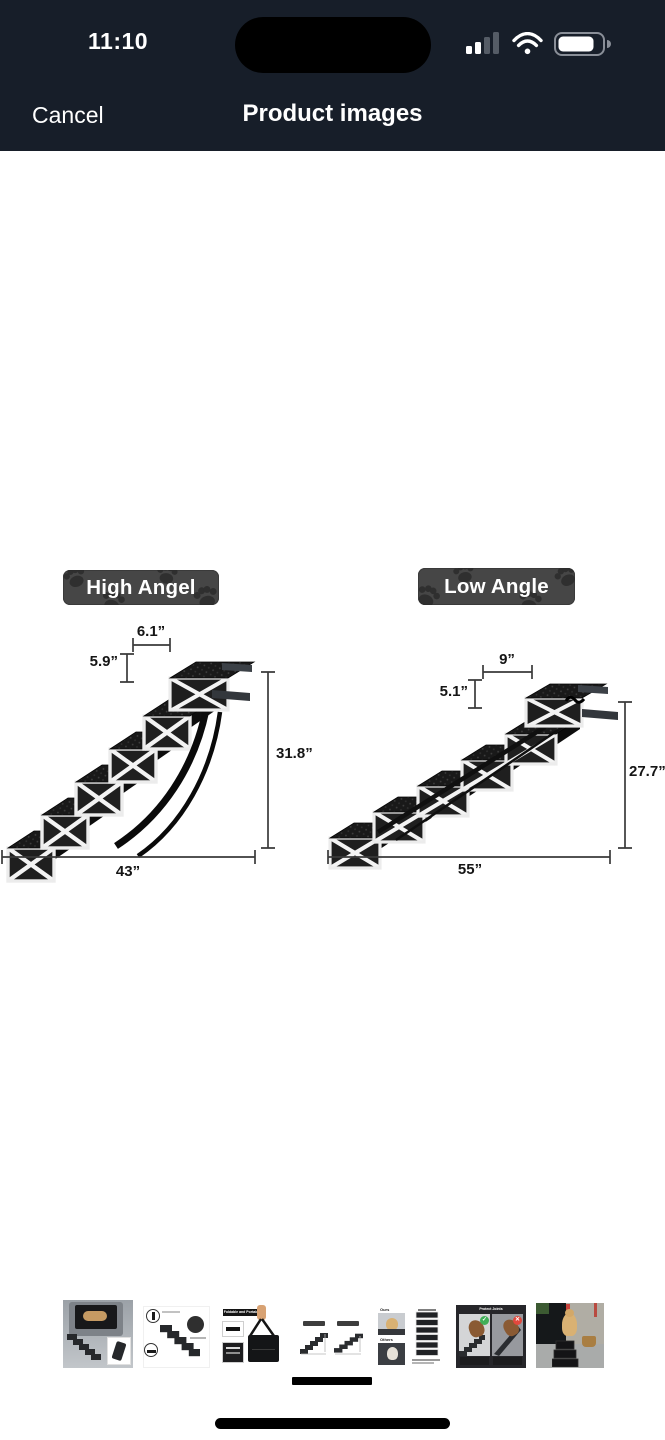 This screenshot has height=1440, width=665. What do you see at coordinates (332, 1423) in the screenshot?
I see `home-indicator` at bounding box center [332, 1423].